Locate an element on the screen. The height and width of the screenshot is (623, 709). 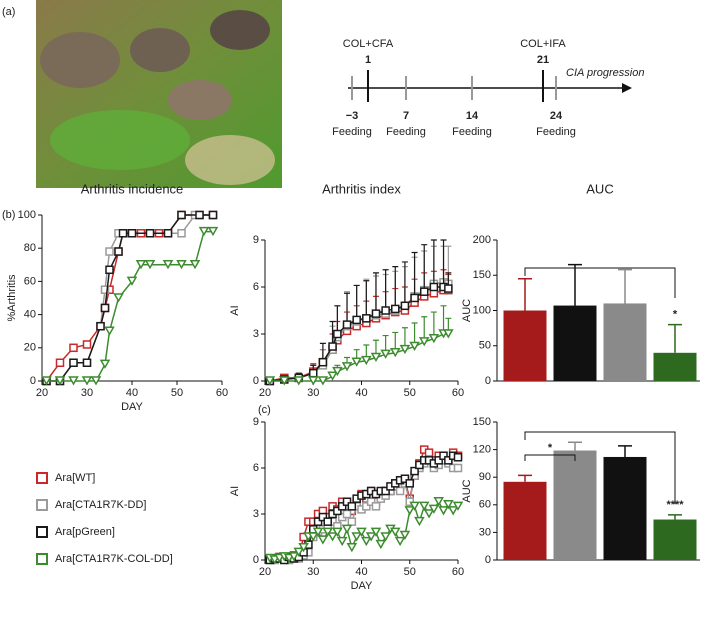
significance-bracket is located at coordinates (600, 282).